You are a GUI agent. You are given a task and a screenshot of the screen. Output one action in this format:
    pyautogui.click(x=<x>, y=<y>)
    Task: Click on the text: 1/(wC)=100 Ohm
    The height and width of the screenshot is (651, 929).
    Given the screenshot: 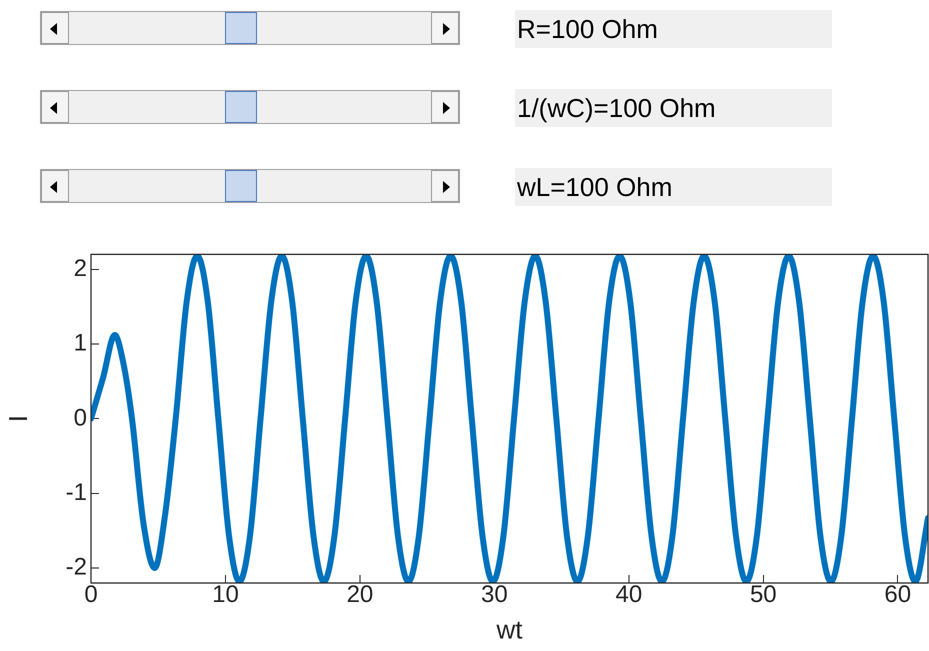 What is the action you would take?
    pyautogui.click(x=673, y=108)
    